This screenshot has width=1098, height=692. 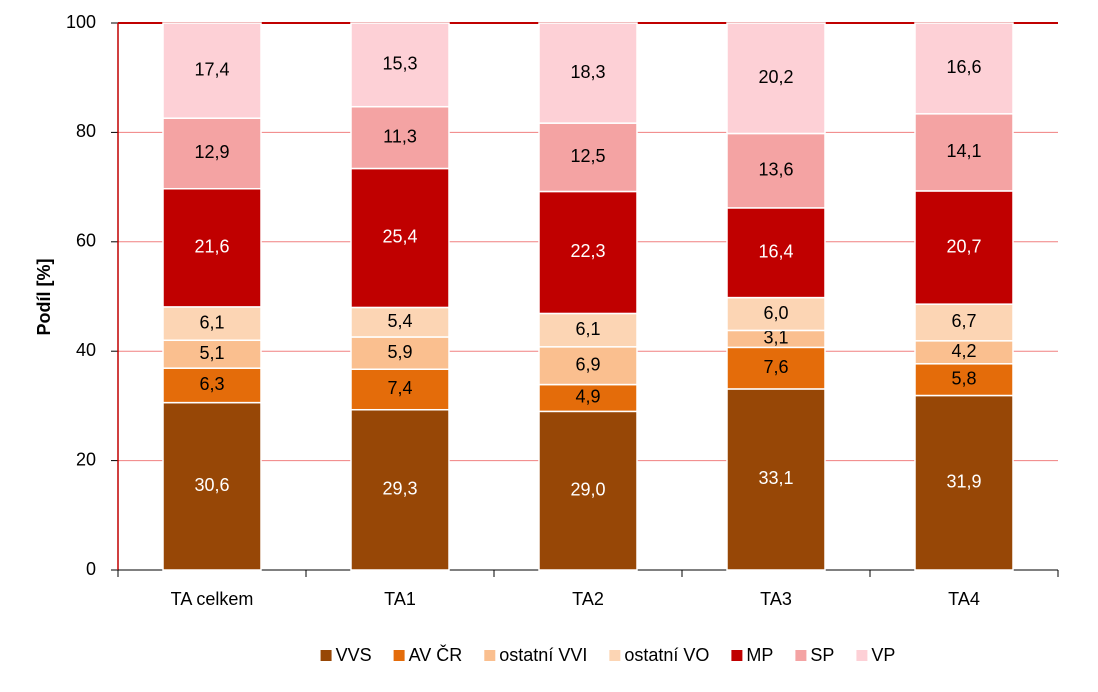 I want to click on data-label: 4,9, so click(x=587, y=397).